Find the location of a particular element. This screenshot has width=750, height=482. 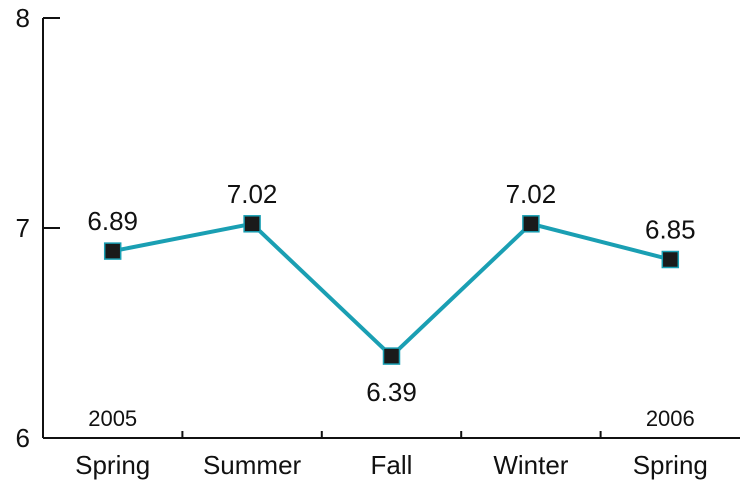

data-label: 6.89 is located at coordinates (112, 221).